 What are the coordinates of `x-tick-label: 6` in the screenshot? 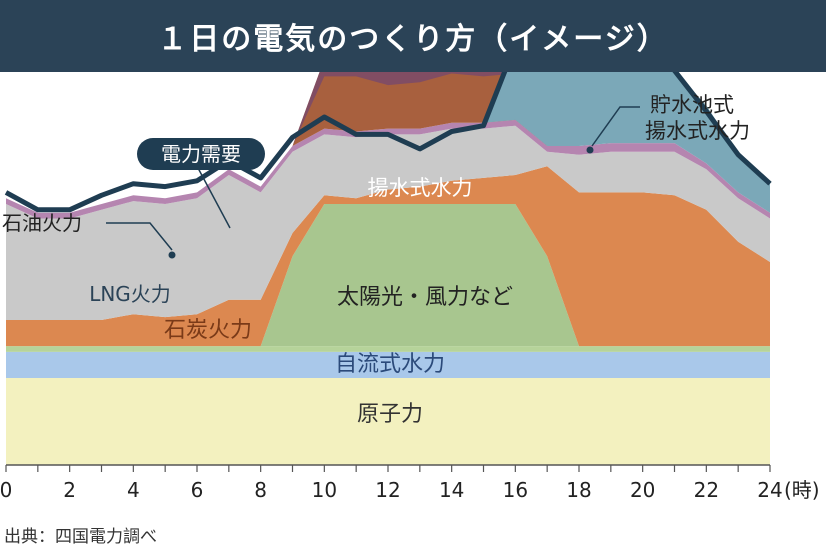 It's located at (197, 490).